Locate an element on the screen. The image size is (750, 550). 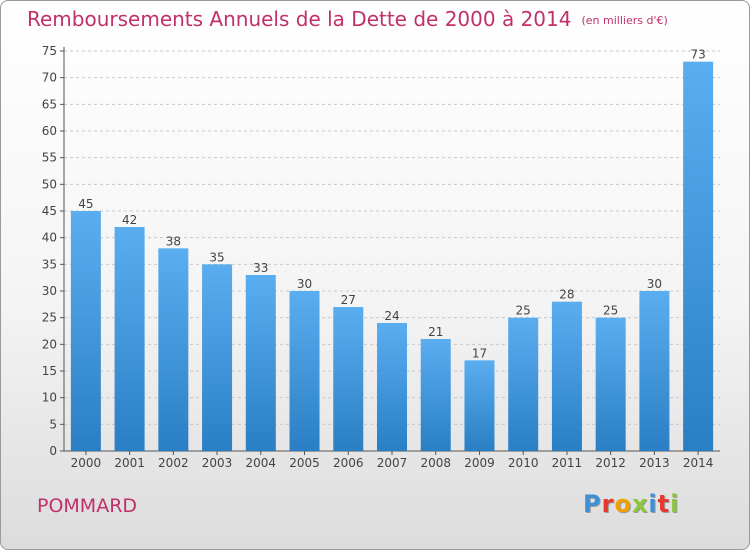
data-label: 21 is located at coordinates (435, 332).